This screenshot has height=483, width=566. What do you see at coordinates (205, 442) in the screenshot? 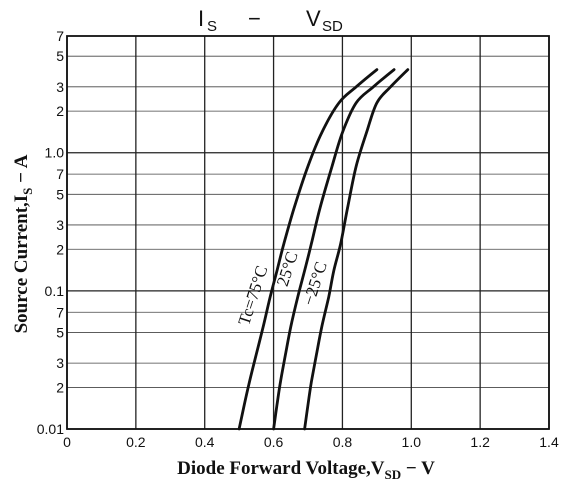
I see `x-tick-label: 0.4` at bounding box center [205, 442].